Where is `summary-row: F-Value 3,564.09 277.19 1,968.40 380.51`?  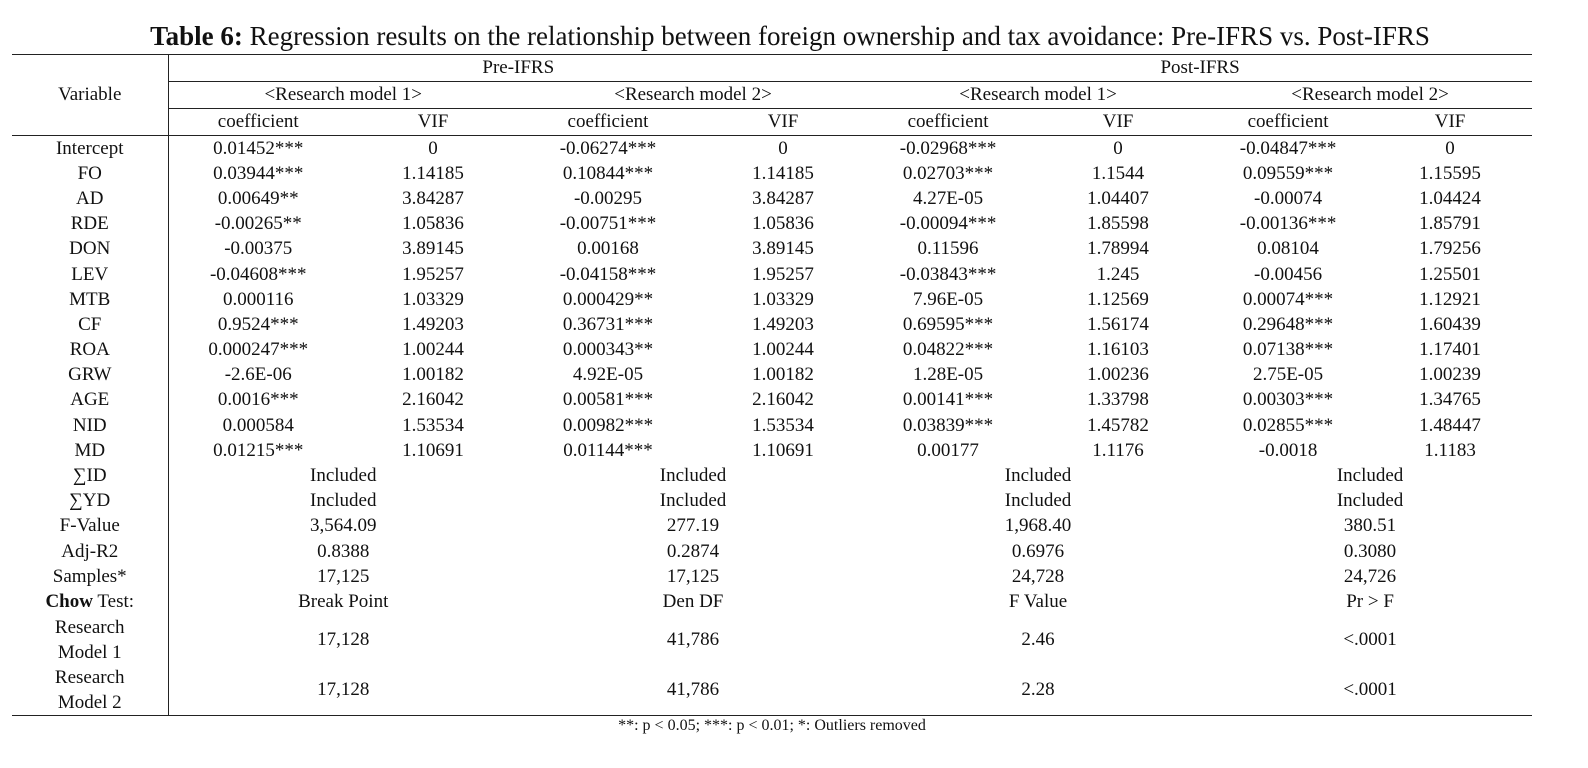 summary-row: F-Value 3,564.09 277.19 1,968.40 380.51 is located at coordinates (772, 526).